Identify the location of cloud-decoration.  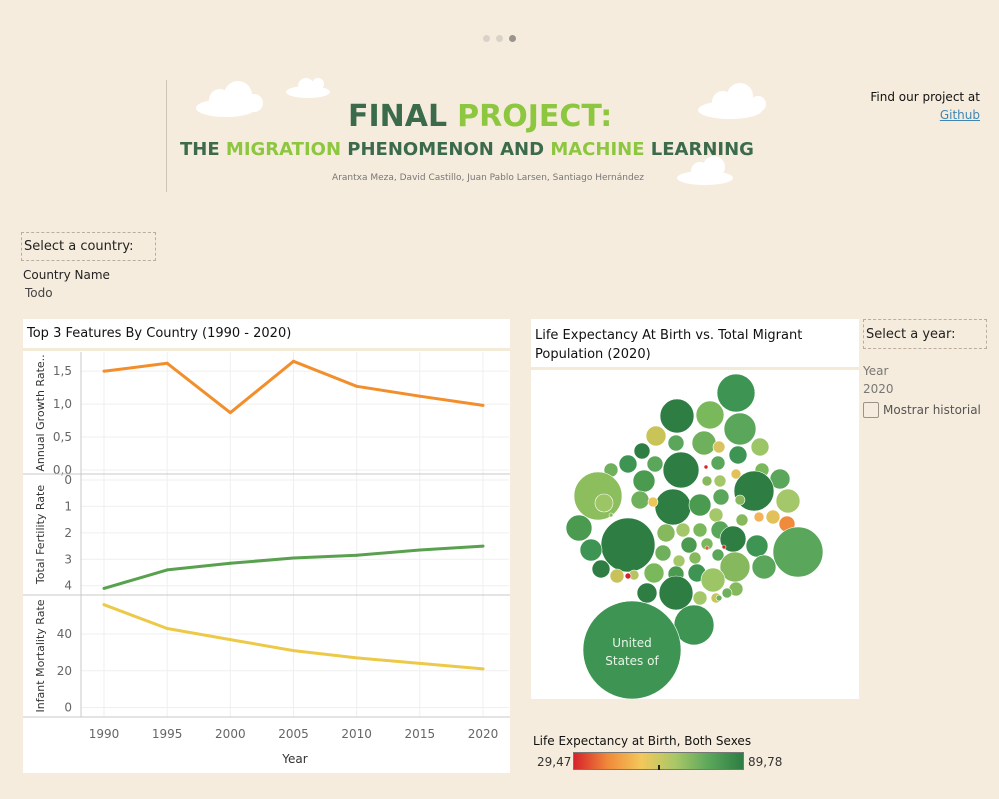
(481, 131).